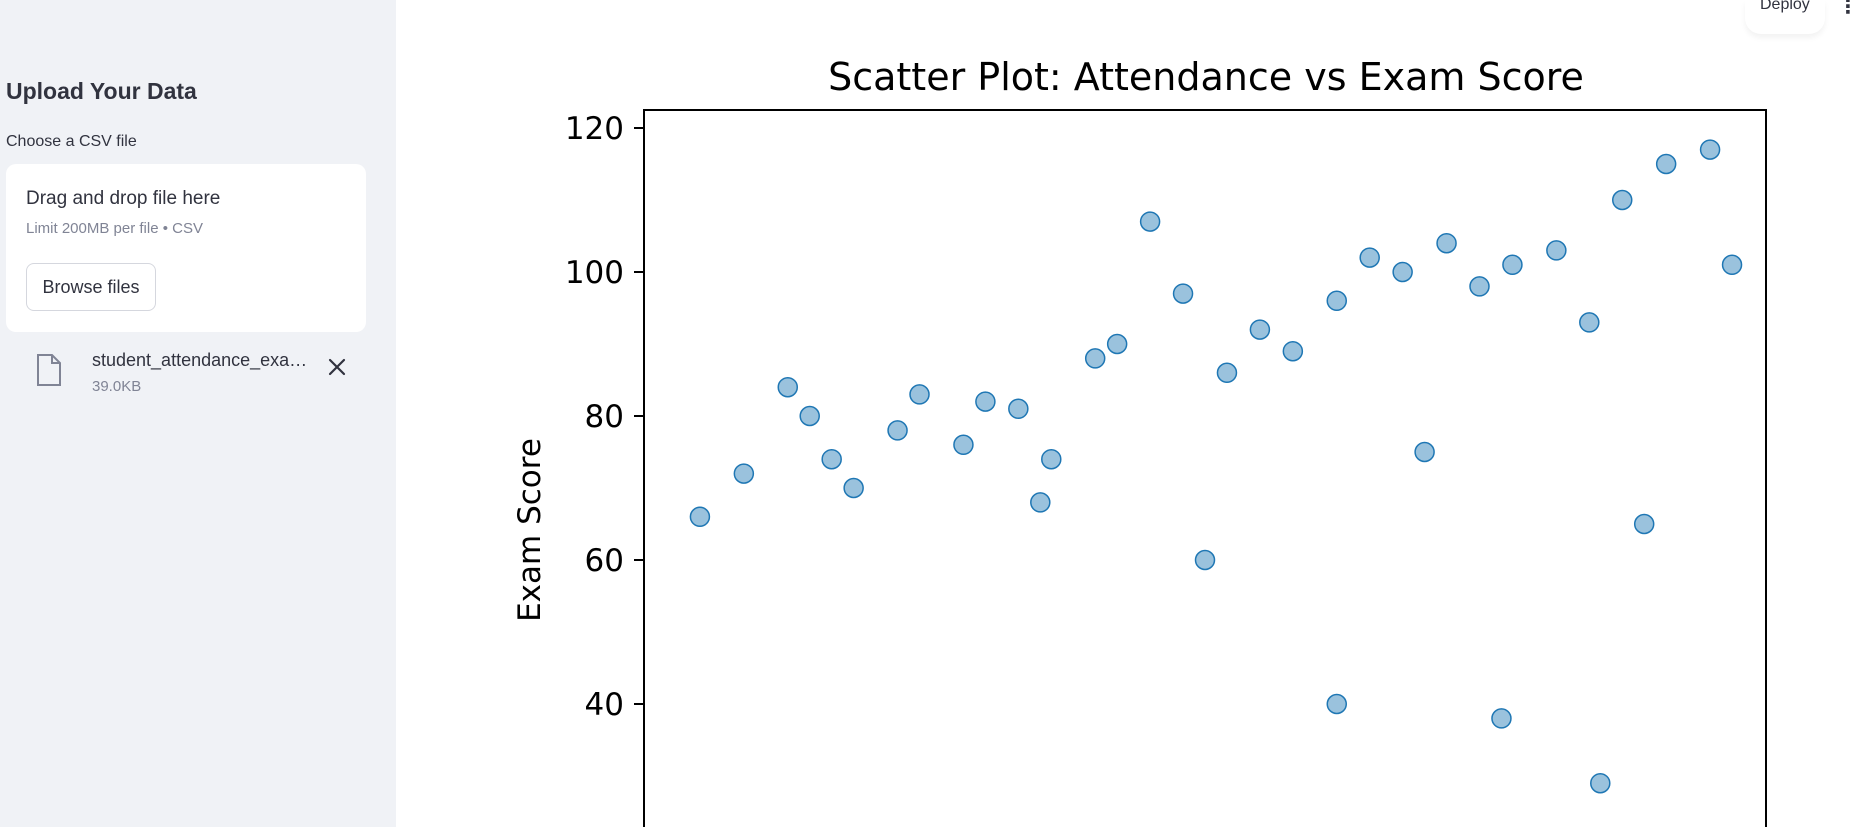 This screenshot has width=1862, height=827. I want to click on close-icon, so click(337, 367).